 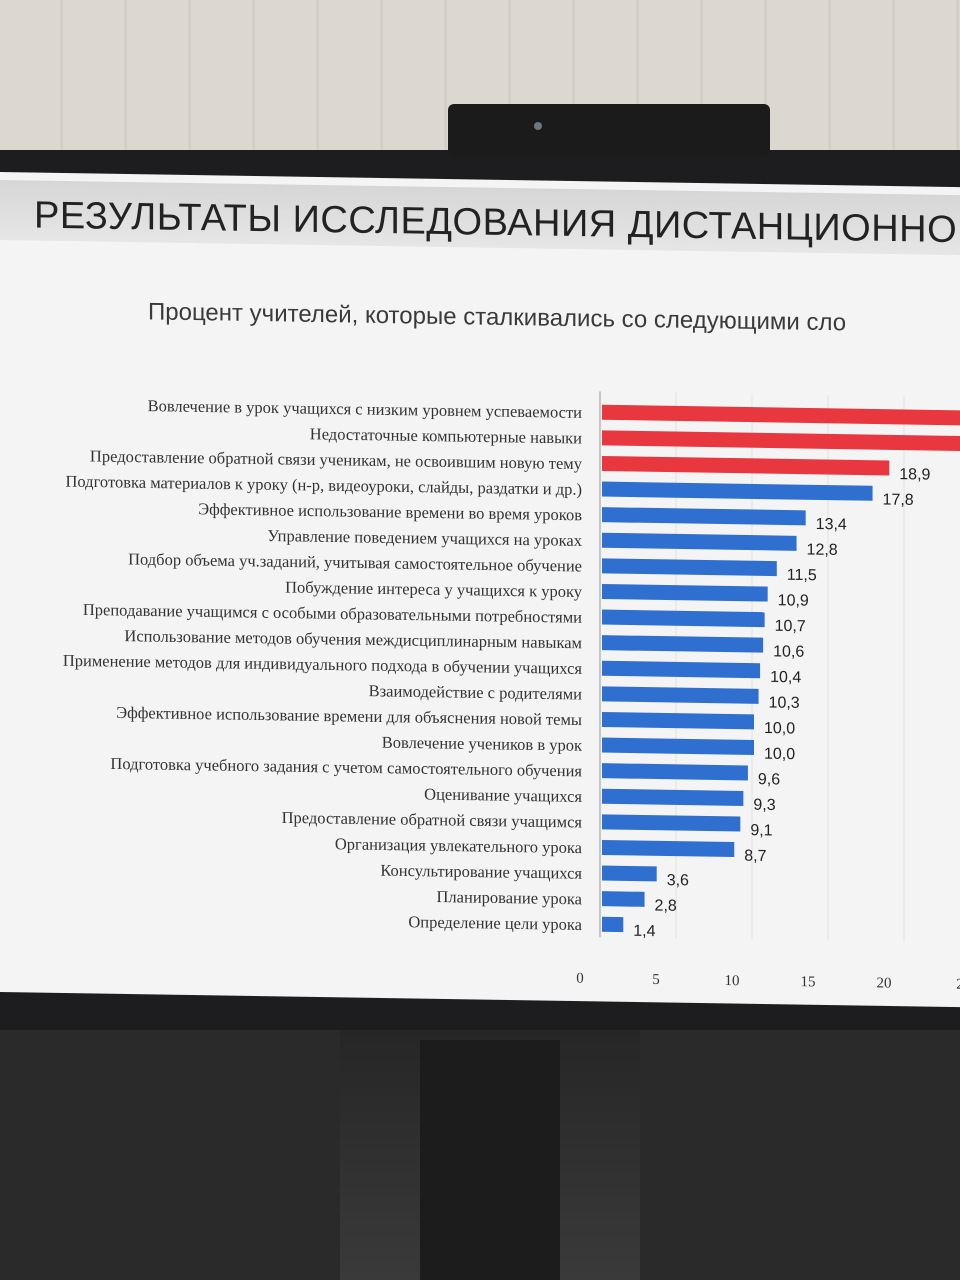 What do you see at coordinates (793, 600) in the screenshot?
I see `data-label: 10,9` at bounding box center [793, 600].